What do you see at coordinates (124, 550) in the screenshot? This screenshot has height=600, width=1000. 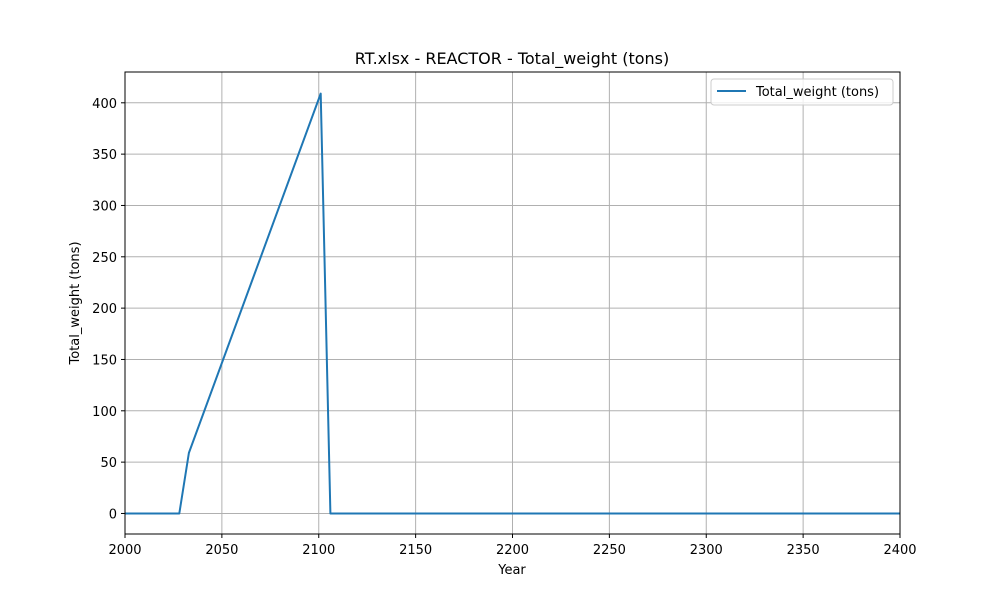 I see `x-tick-label: 2000` at bounding box center [124, 550].